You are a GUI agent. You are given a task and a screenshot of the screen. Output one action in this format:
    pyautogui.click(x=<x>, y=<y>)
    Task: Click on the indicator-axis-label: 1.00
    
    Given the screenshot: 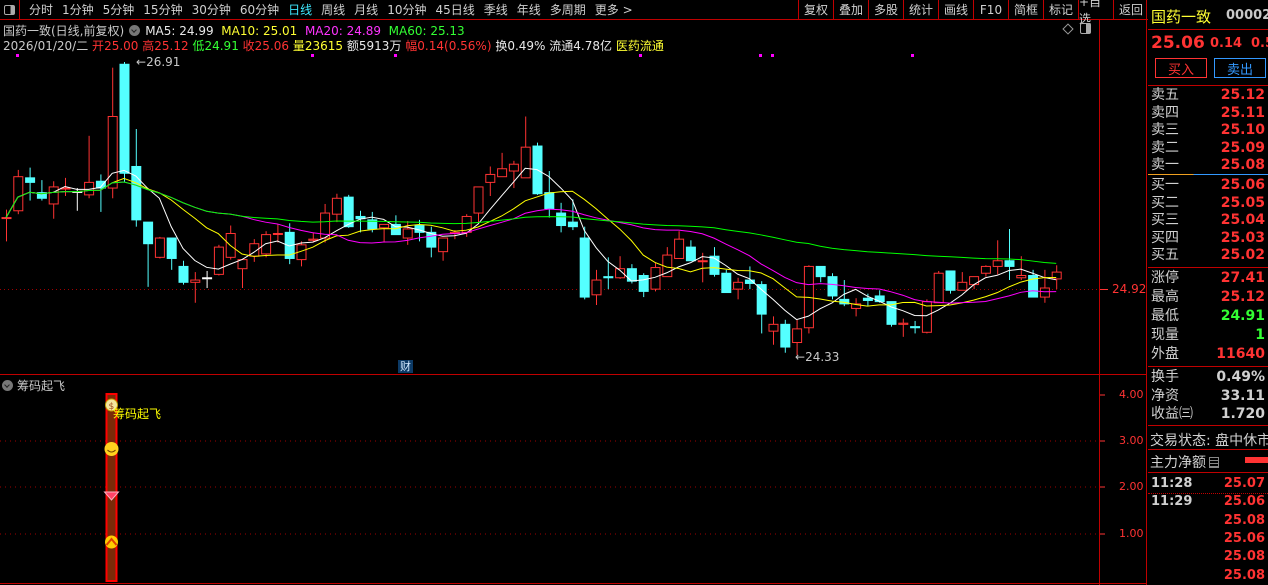 What is the action you would take?
    pyautogui.click(x=1131, y=533)
    